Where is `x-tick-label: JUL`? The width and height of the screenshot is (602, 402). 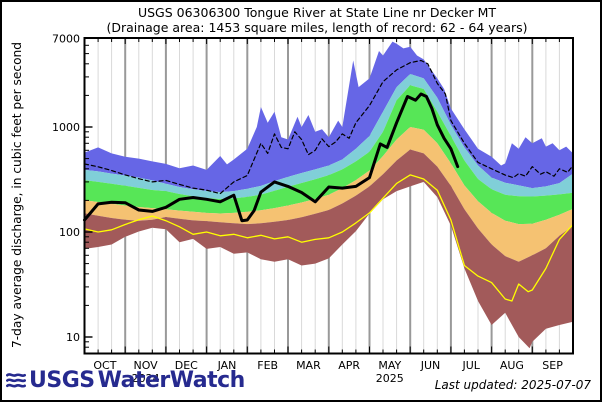 x-tick-label: JUL is located at coordinates (470, 365).